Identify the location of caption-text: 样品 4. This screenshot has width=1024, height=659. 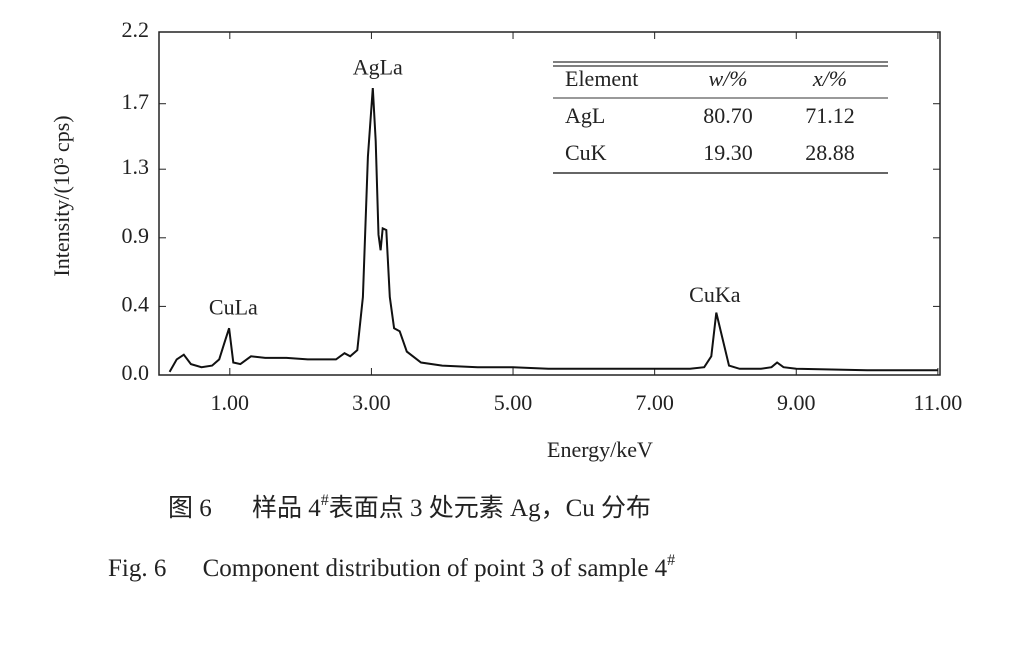
(286, 508).